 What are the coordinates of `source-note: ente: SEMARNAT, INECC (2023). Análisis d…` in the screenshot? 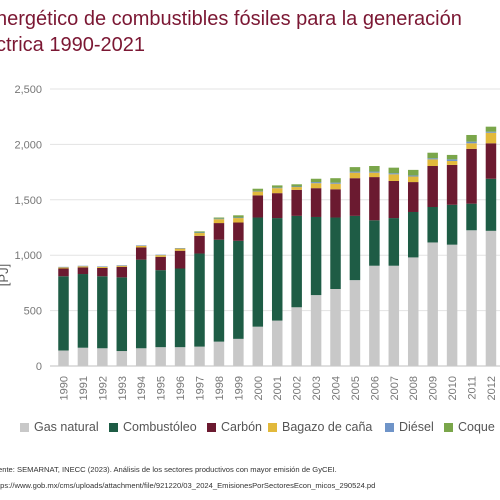 It's located at (250, 478).